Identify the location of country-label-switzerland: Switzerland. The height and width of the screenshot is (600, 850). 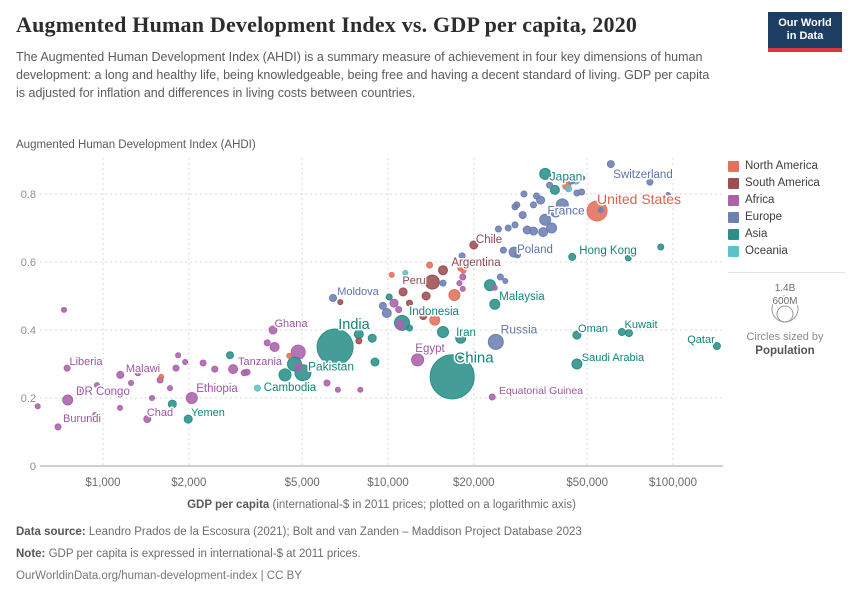
(643, 175).